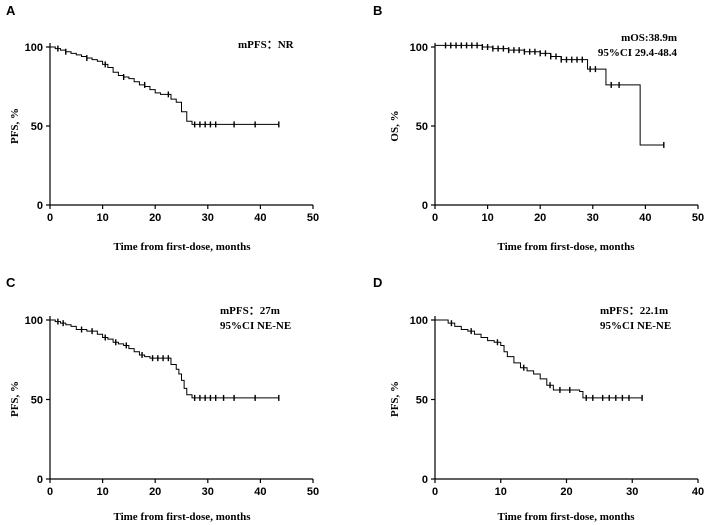 Image resolution: width=708 pixels, height=525 pixels. Describe the element at coordinates (638, 53) in the screenshot. I see `annotation-line-2: 95%CI 29.4-48.4` at that location.